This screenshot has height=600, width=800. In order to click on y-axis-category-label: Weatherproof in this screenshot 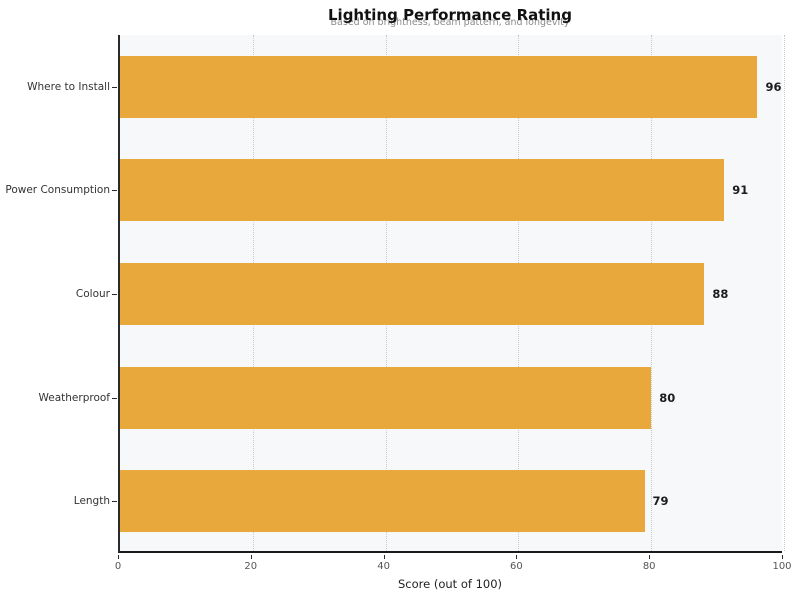, I will do `click(74, 397)`.